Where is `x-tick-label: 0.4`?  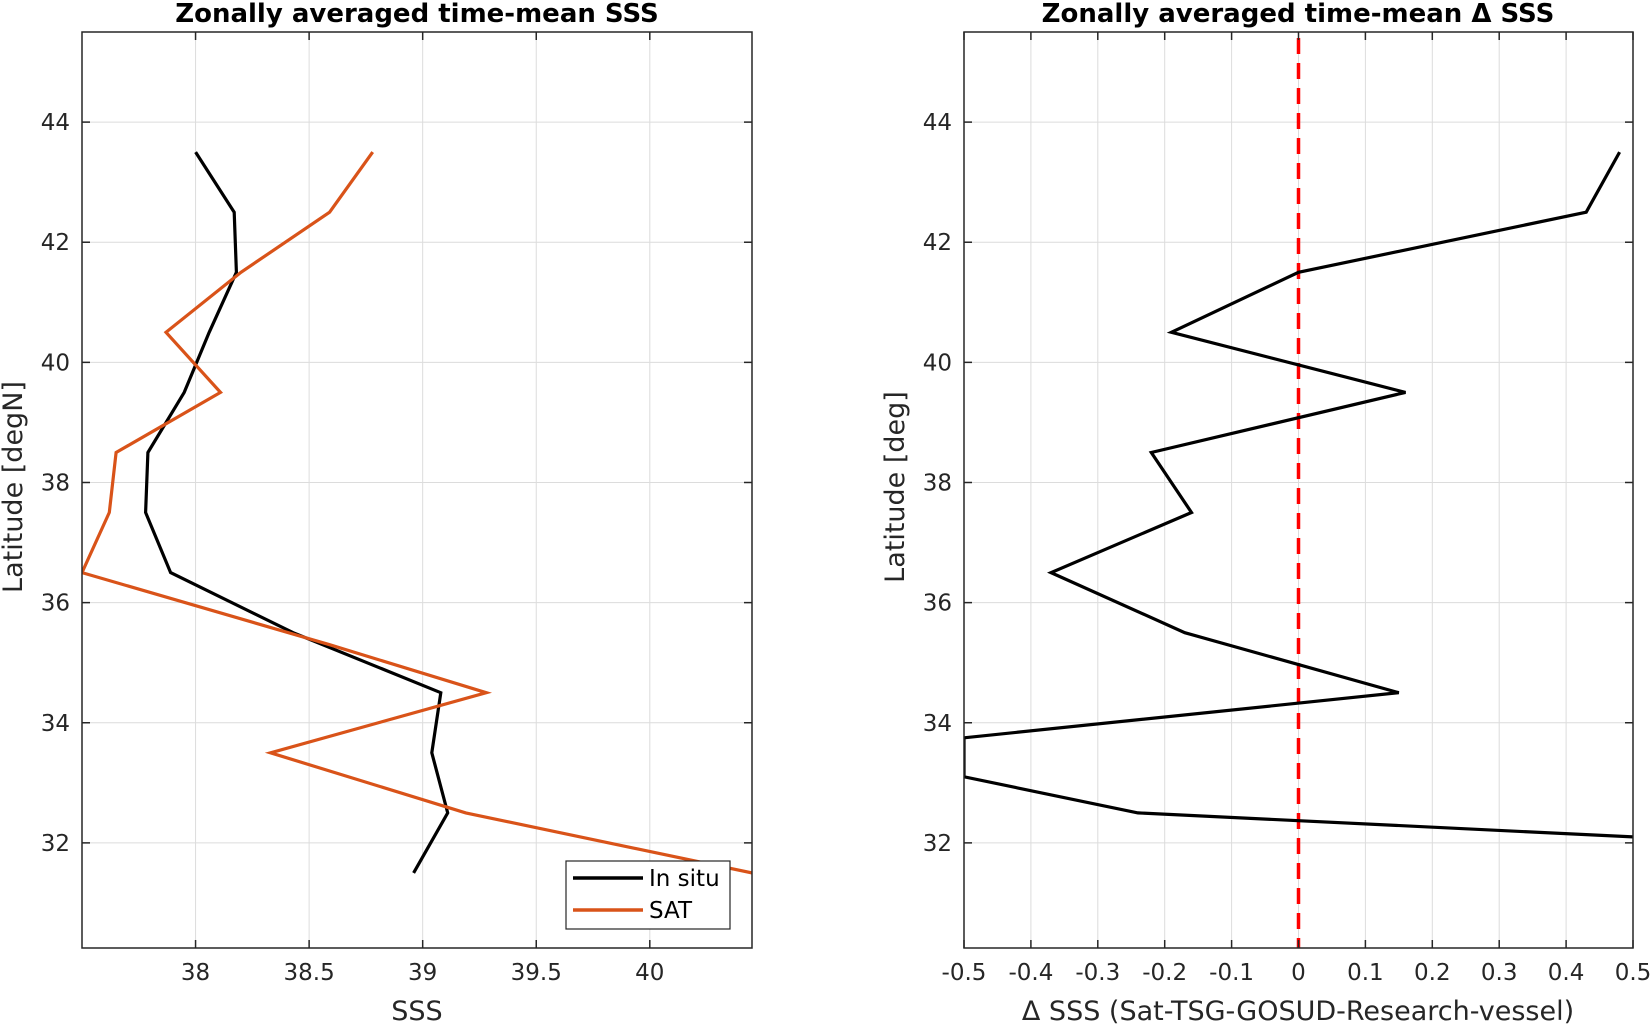 x-tick-label: 0.4 is located at coordinates (1566, 973).